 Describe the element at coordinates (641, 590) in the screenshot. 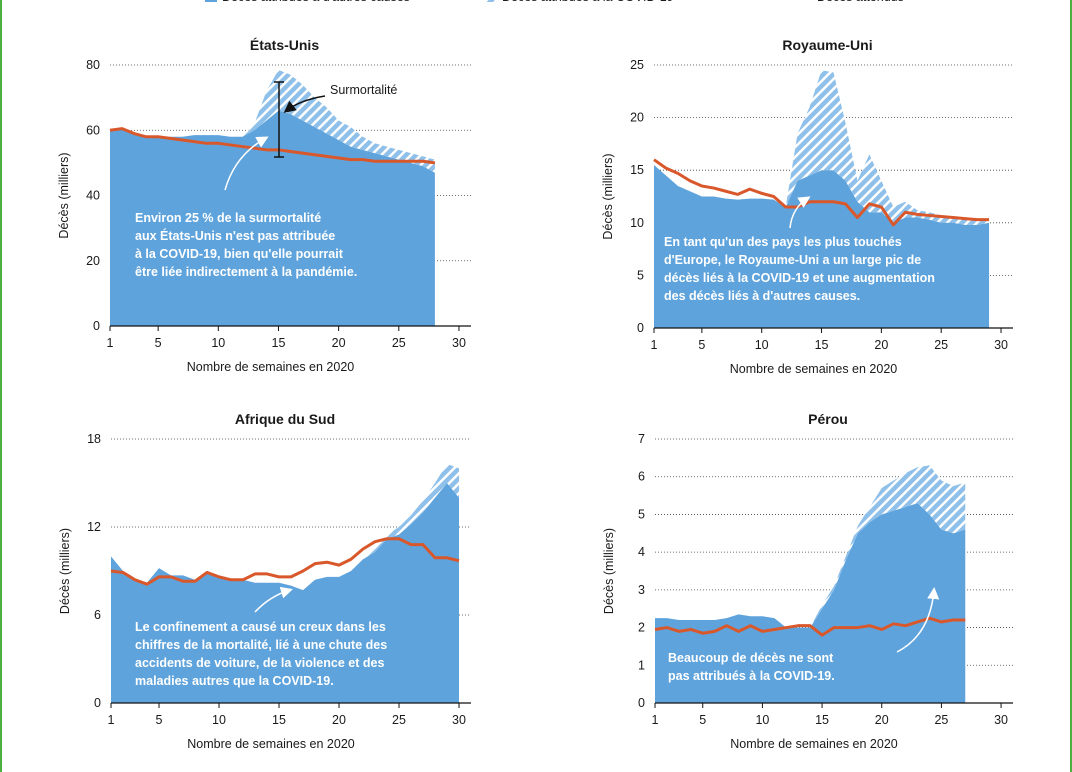

I see `y-tick-label: 3` at that location.